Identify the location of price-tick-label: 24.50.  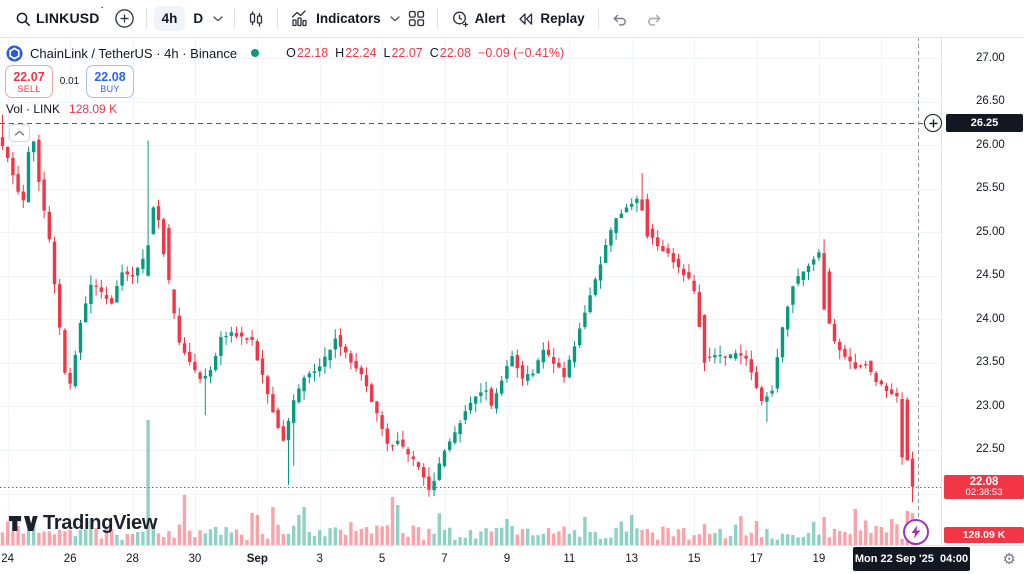
(990, 275).